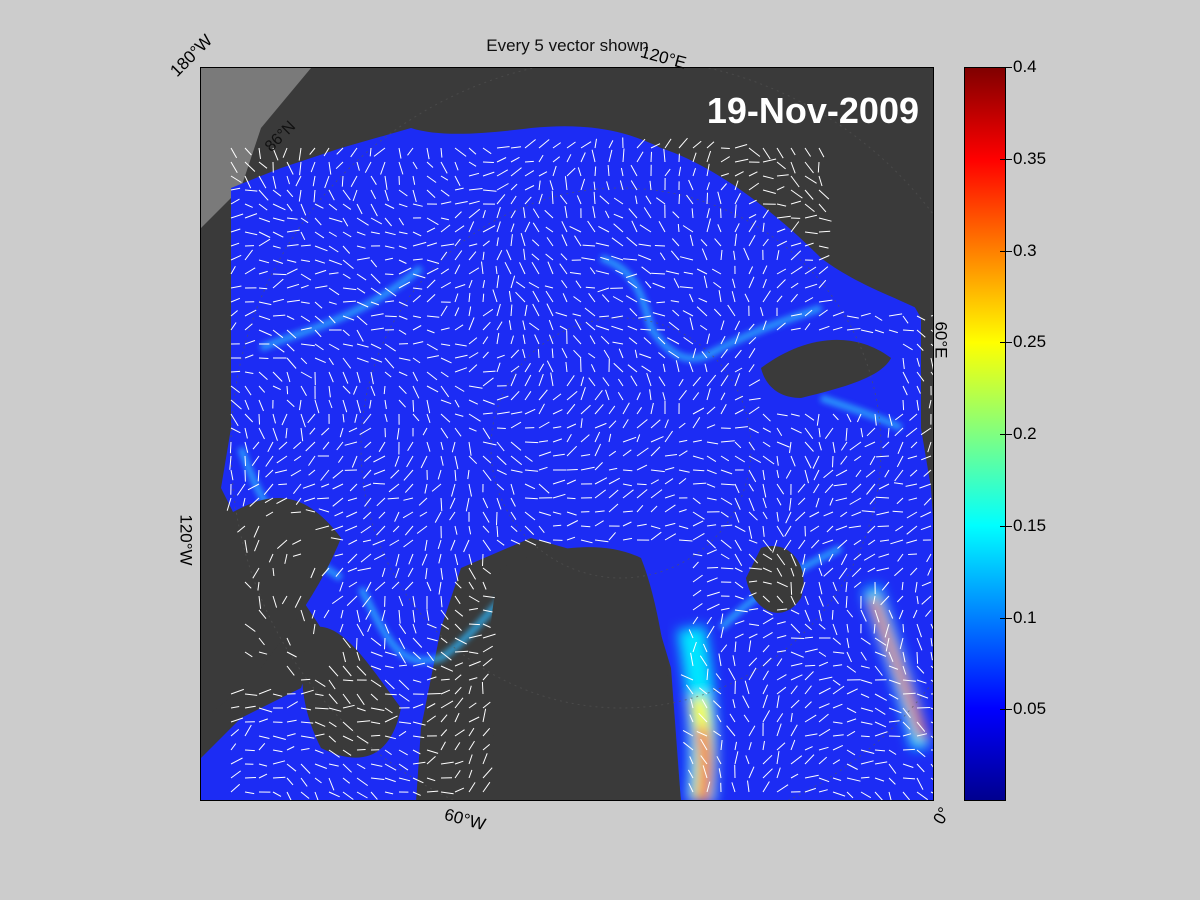 The image size is (1200, 900). I want to click on archipelago-islands, so click(351, 692).